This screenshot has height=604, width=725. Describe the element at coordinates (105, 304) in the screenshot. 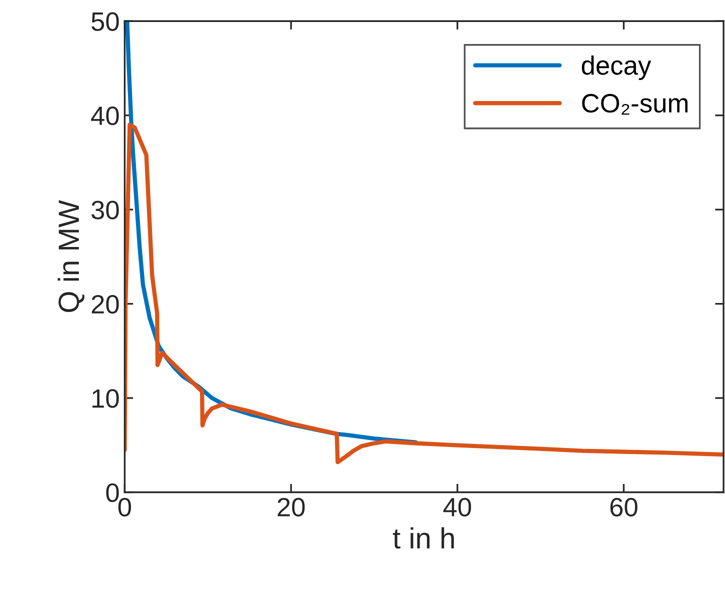

I see `y-tick-label: 20` at that location.